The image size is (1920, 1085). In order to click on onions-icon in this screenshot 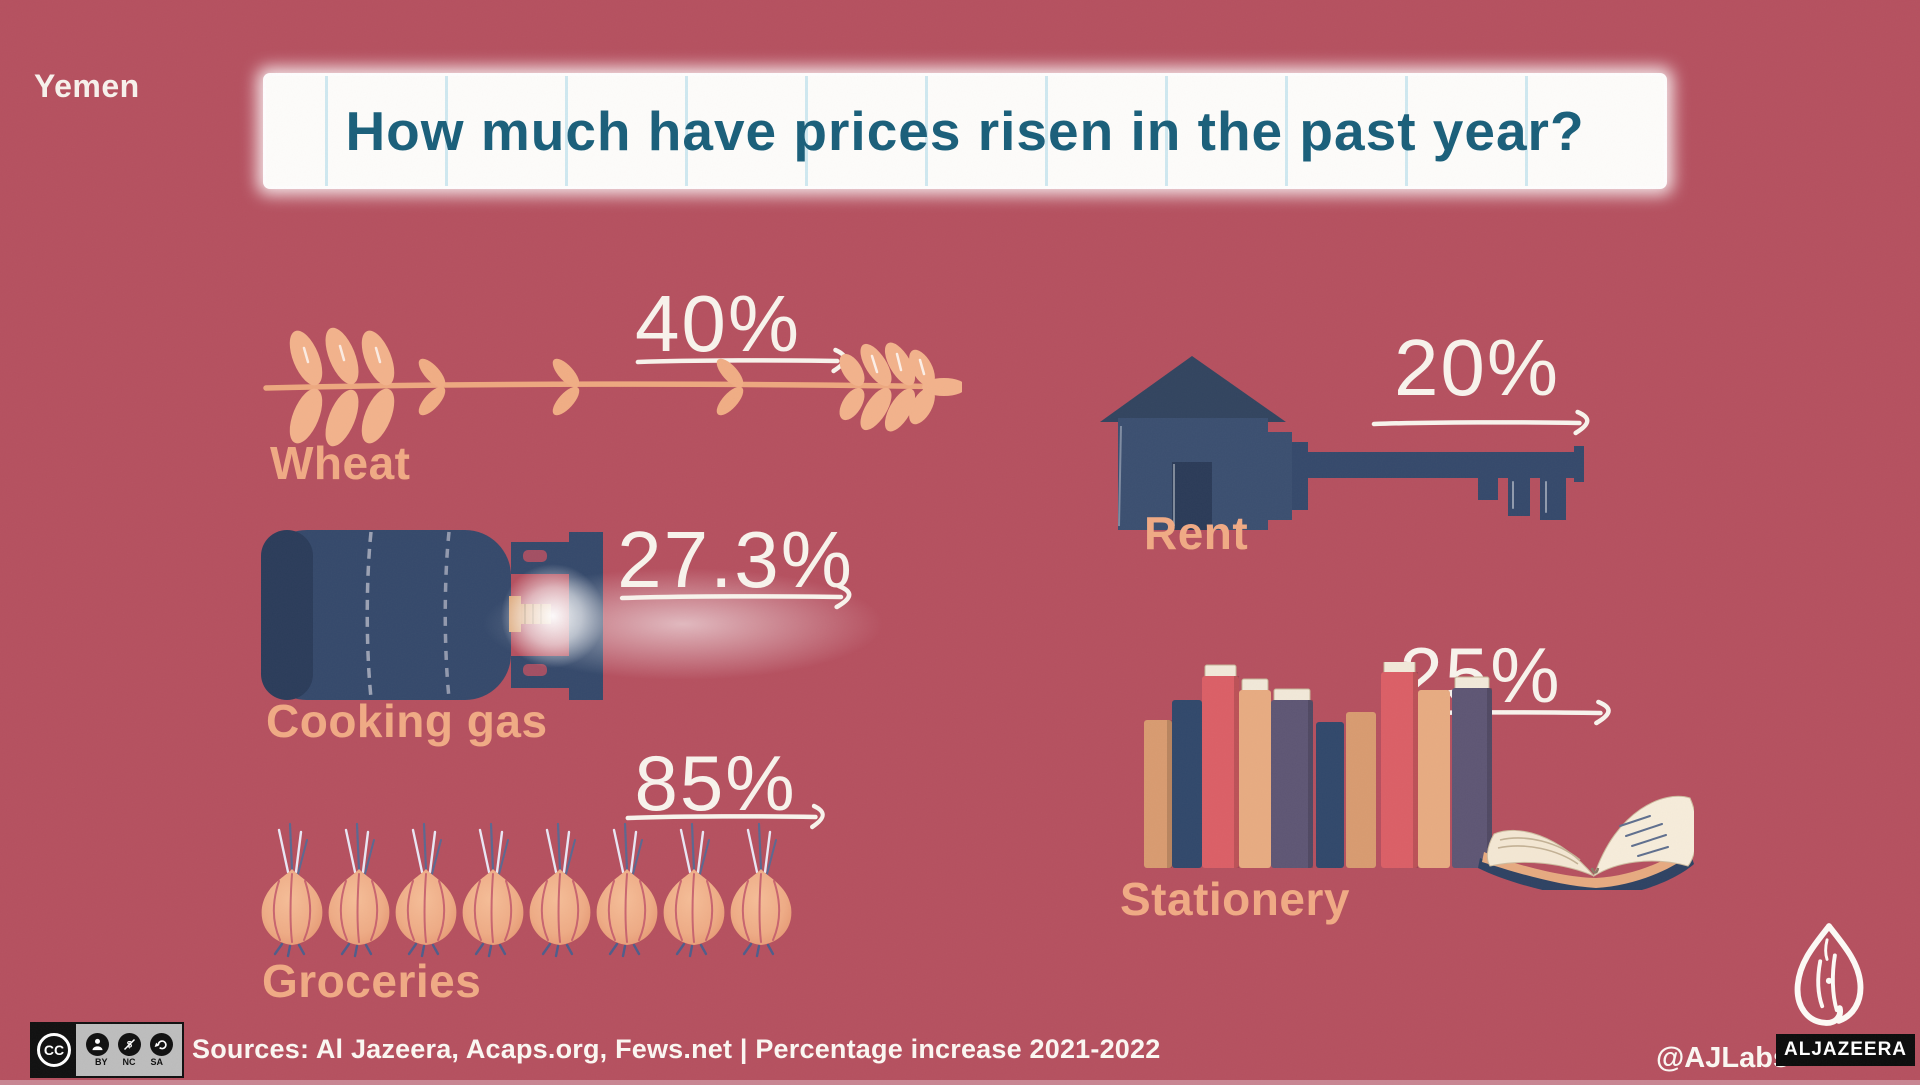, I will do `click(526, 890)`.